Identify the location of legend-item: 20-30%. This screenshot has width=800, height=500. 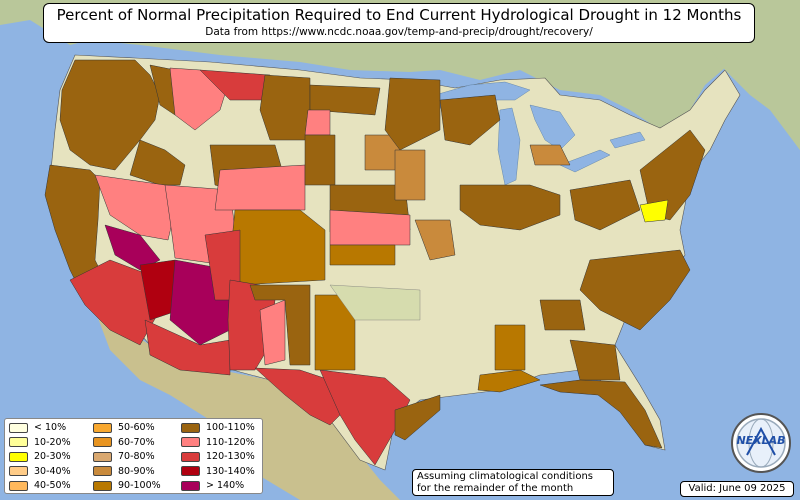
(40, 456).